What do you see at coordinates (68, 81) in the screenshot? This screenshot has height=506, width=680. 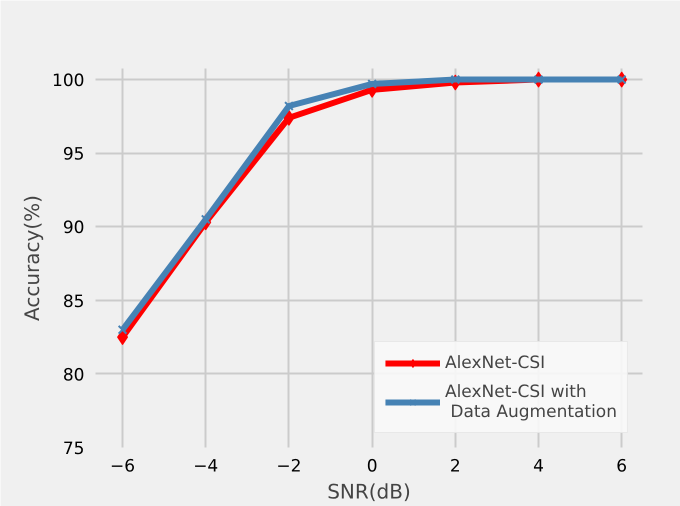 I see `y-tick-label: 100` at bounding box center [68, 81].